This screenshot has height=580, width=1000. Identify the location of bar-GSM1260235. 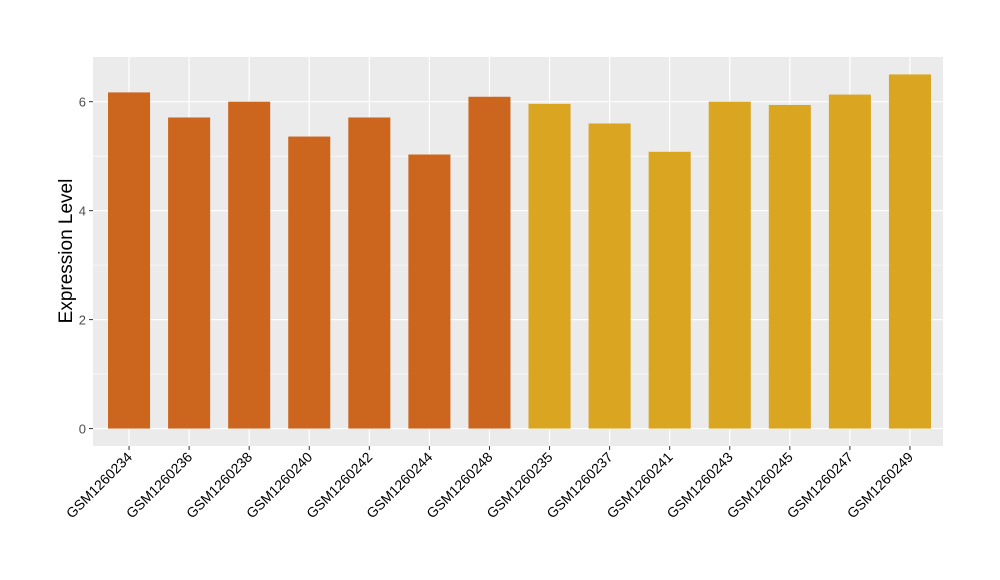
(549, 266).